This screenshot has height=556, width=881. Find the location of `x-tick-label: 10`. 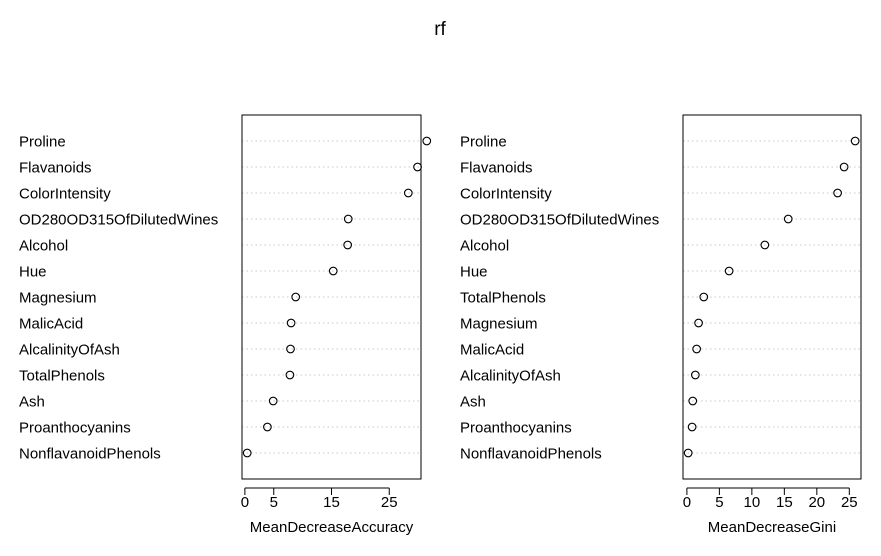

x-tick-label: 10 is located at coordinates (752, 502).